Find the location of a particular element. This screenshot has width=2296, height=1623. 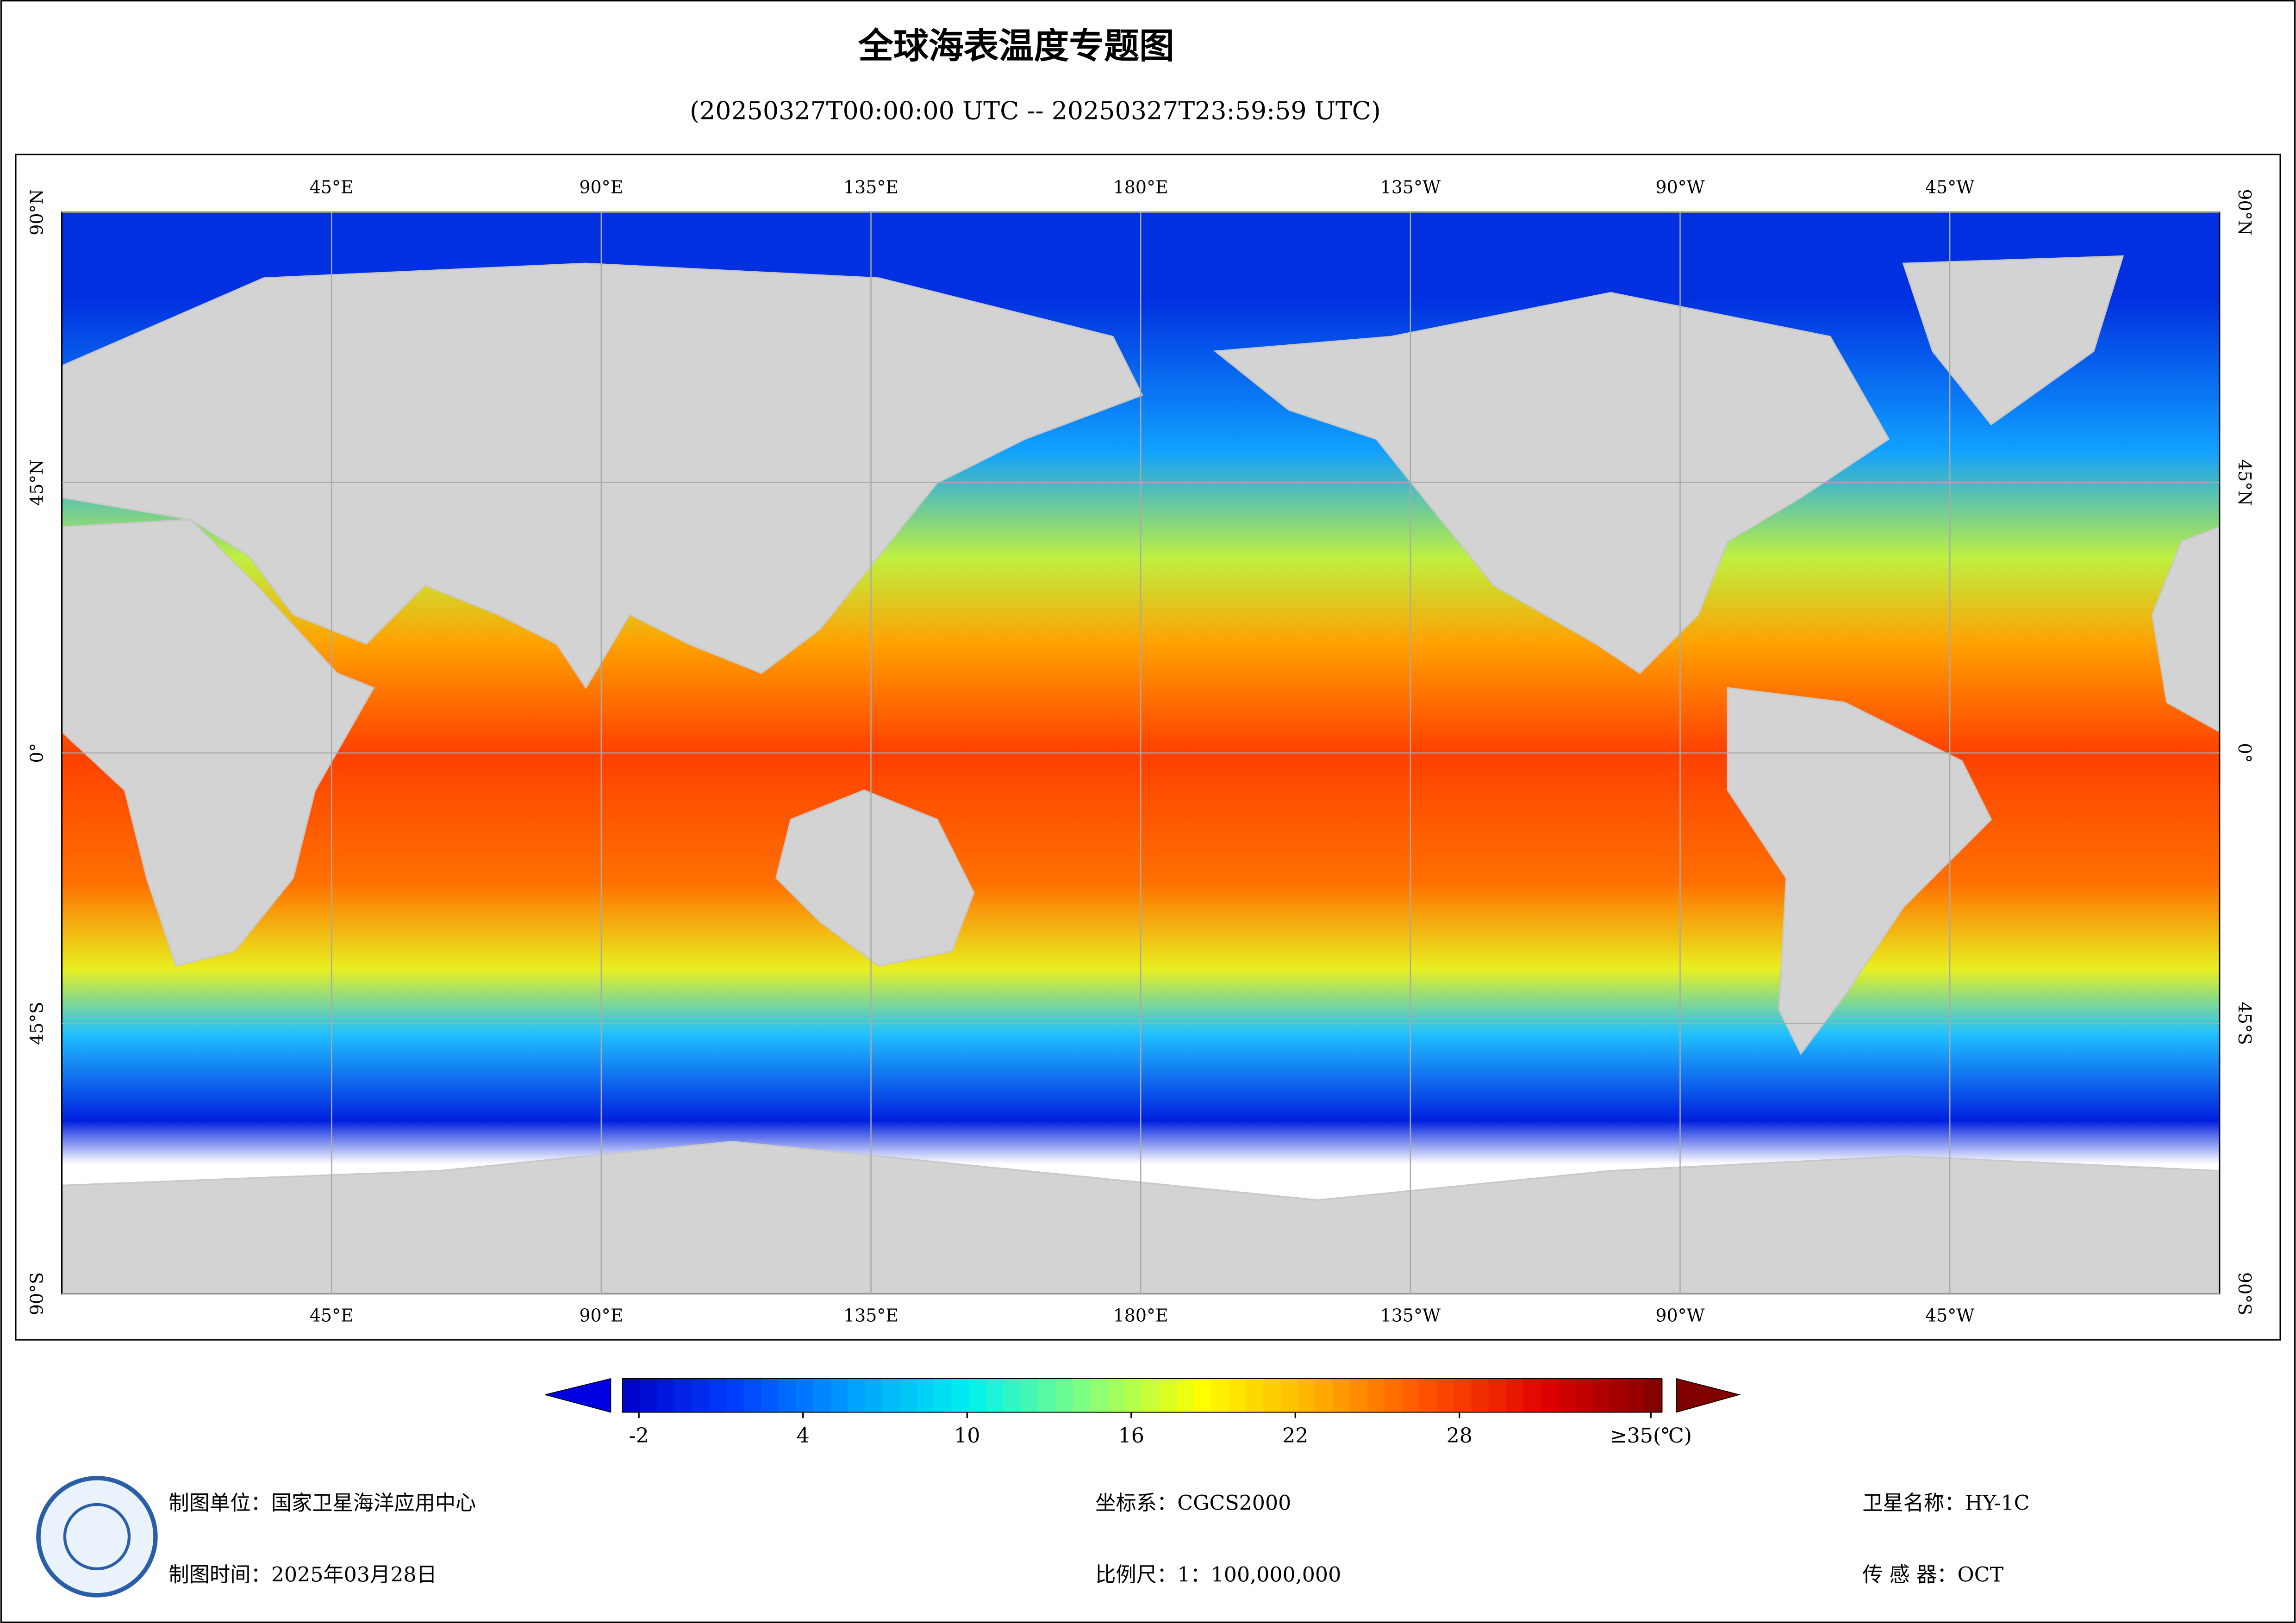

africa is located at coordinates (218, 743).